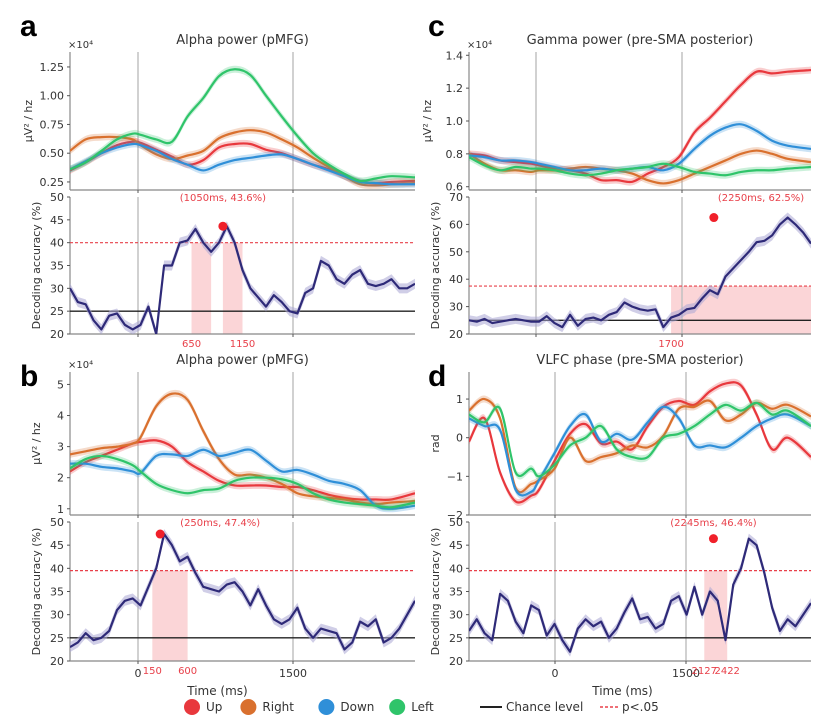 This screenshot has height=724, width=833. I want to click on legend-item-p-05: p<.05, so click(629, 707).